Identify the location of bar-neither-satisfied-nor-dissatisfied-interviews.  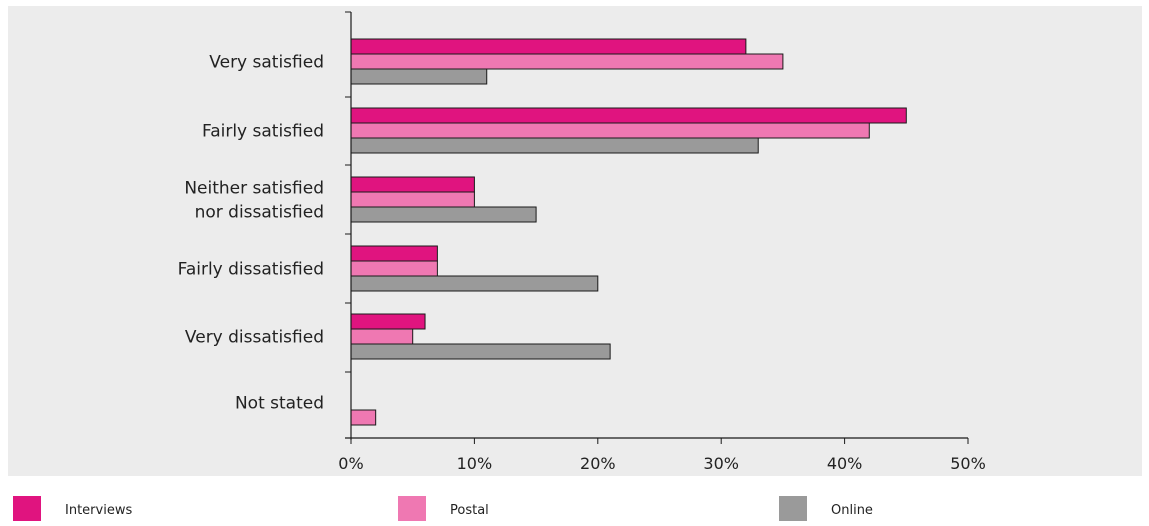
(412, 184).